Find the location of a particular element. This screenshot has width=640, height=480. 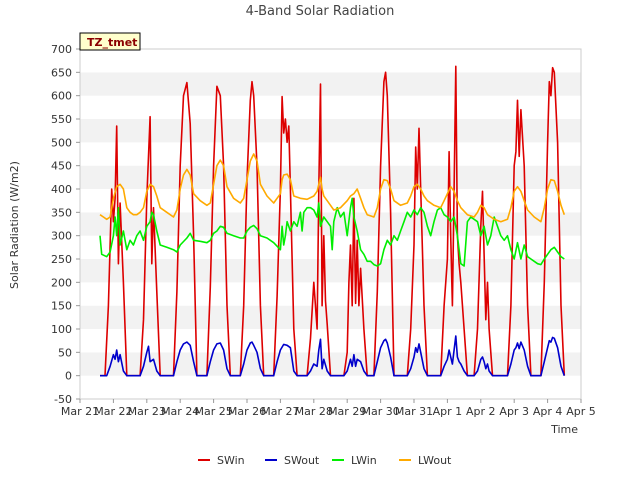

y-tick-label: 200 is located at coordinates (61, 282).